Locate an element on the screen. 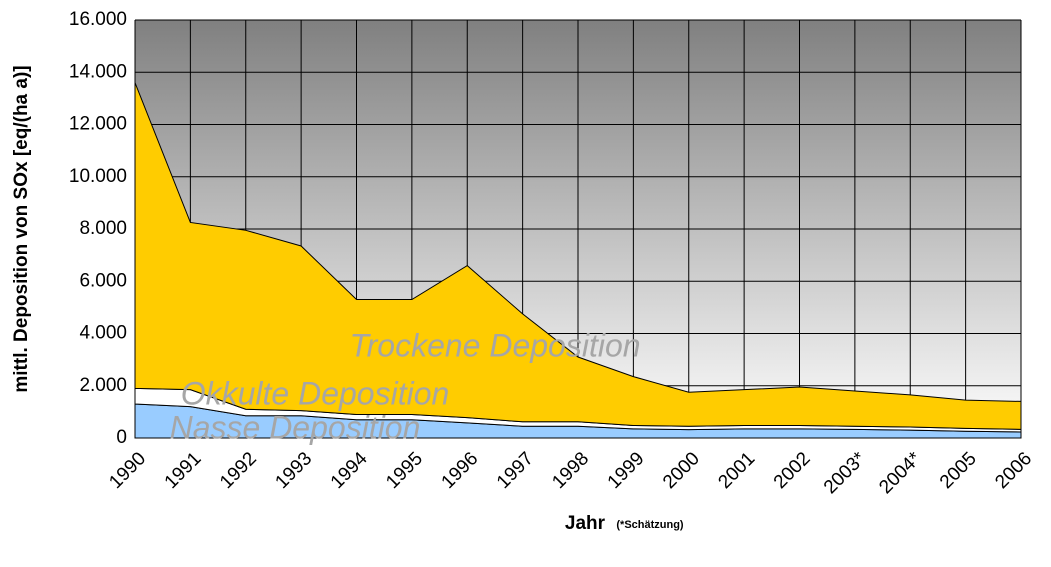 This screenshot has width=1051, height=567. series-label: Trockene Deposition is located at coordinates (494, 345).